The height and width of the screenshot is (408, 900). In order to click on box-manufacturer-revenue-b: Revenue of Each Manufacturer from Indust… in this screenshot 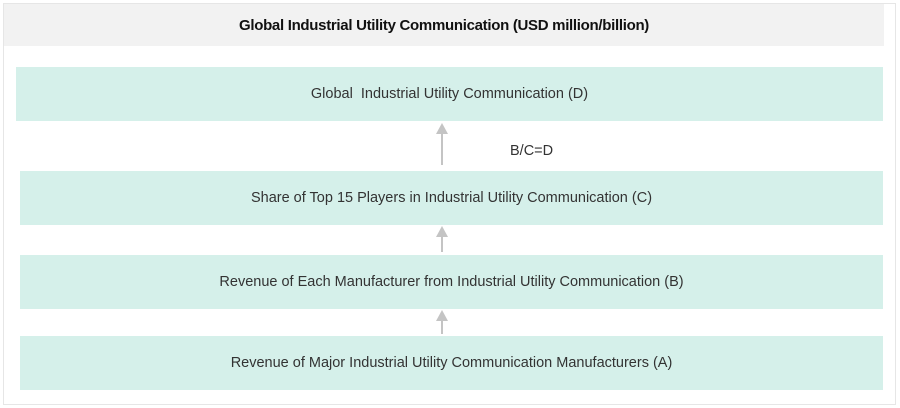, I will do `click(451, 282)`.